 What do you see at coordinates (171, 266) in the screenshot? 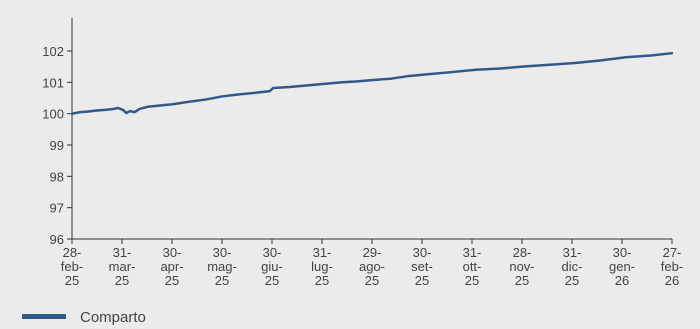
I see `x-tick-label: 30-apr-25` at bounding box center [171, 266].